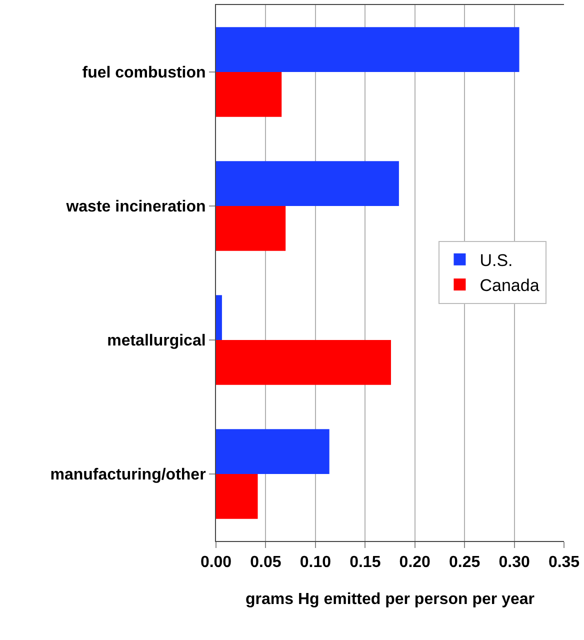 The image size is (584, 640). Describe the element at coordinates (365, 563) in the screenshot. I see `x-tick-label: 0.15` at that location.